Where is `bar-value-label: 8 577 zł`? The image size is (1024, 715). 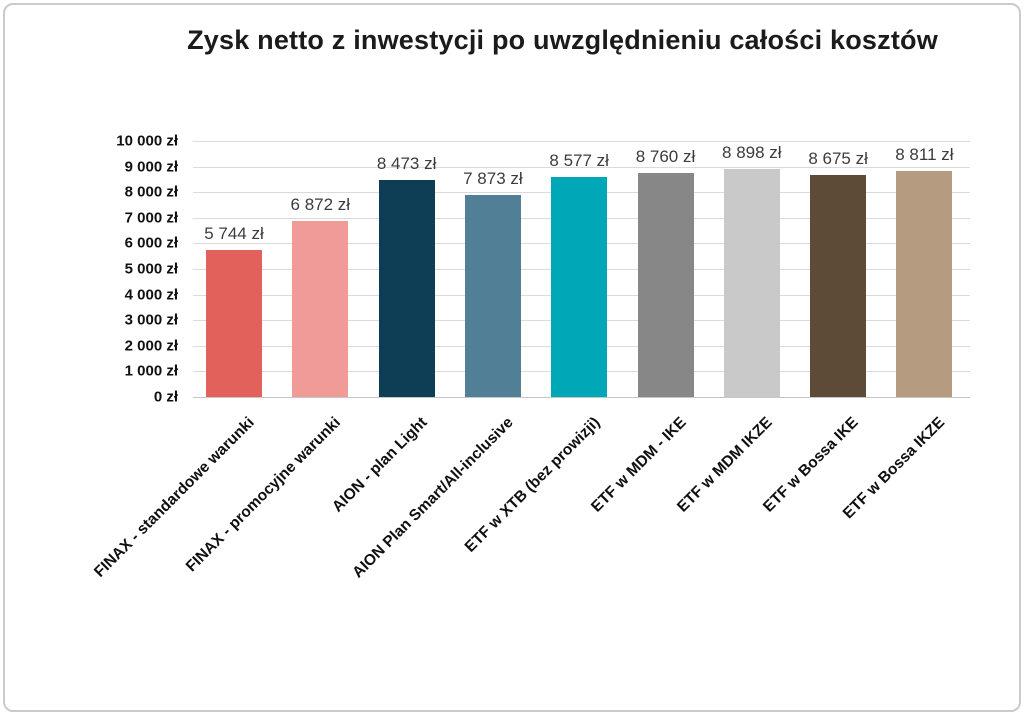
bar-value-label: 8 577 zł is located at coordinates (579, 161).